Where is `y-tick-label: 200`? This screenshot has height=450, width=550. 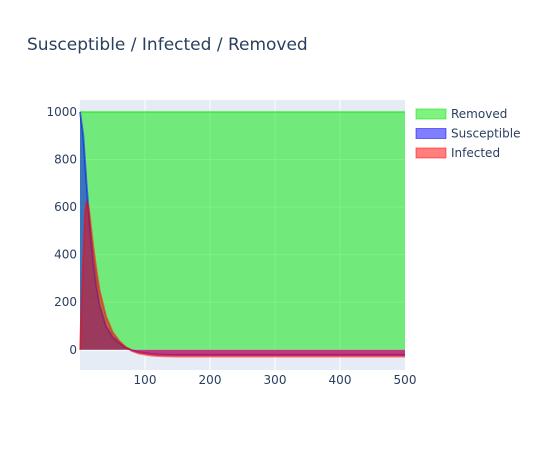 y-tick-label: 200 is located at coordinates (65, 302).